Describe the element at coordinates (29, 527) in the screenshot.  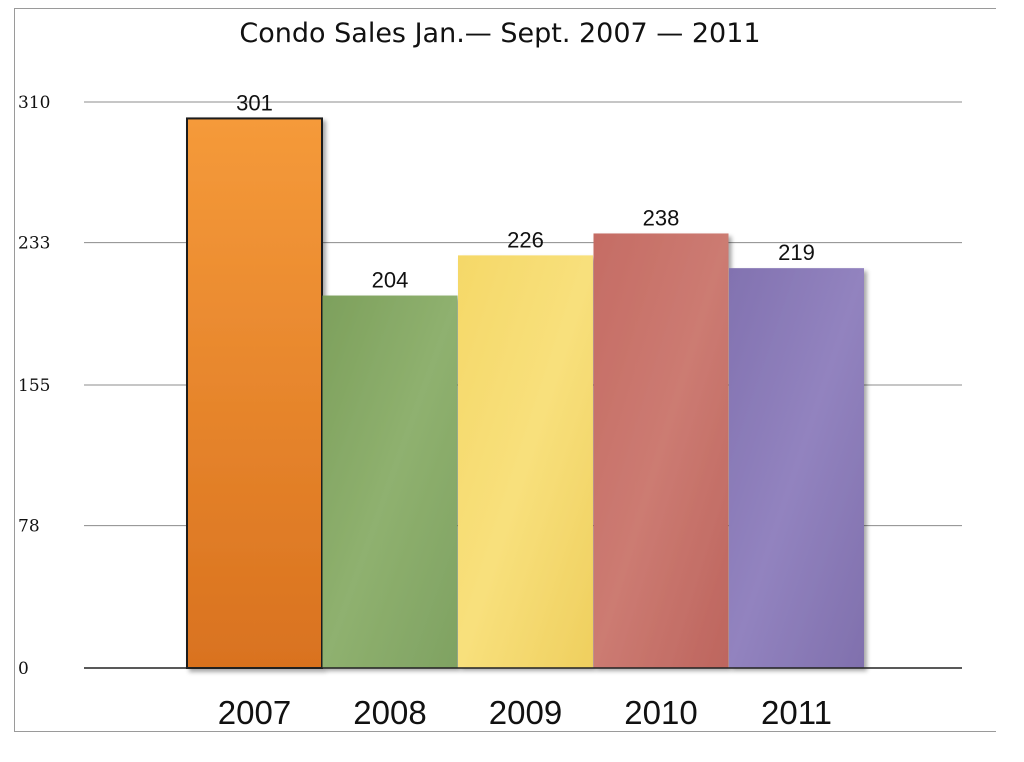
I see `y-tick-label-78: 78` at that location.